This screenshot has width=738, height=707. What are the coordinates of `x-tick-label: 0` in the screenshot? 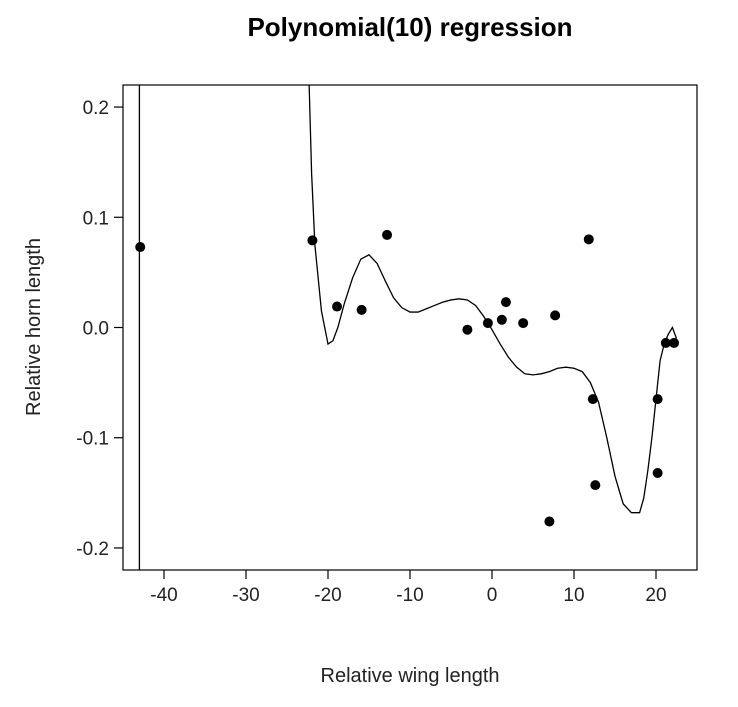 It's located at (492, 595).